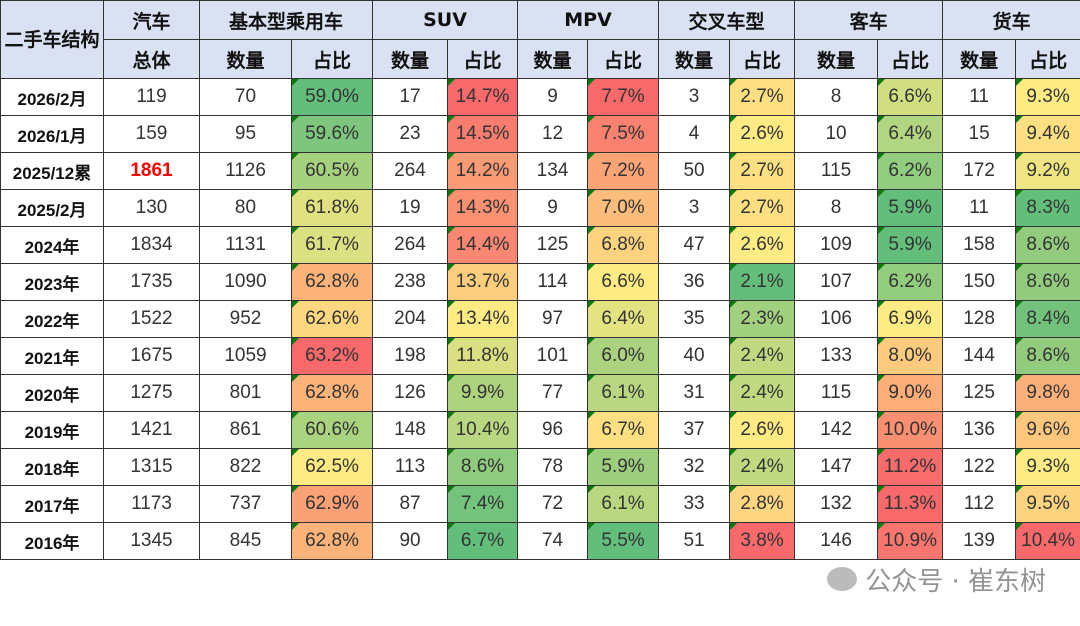 This screenshot has width=1080, height=626. What do you see at coordinates (553, 430) in the screenshot?
I see `count-cell: 96` at bounding box center [553, 430].